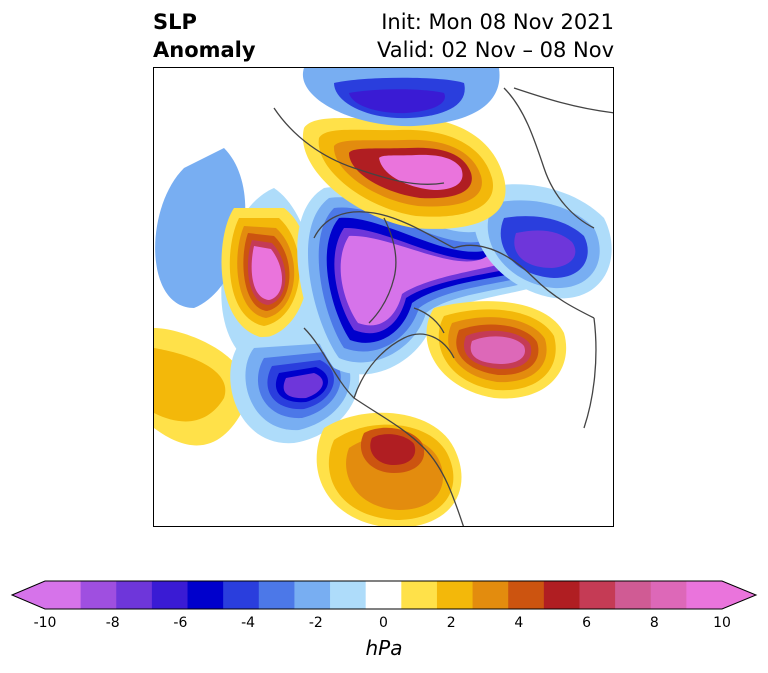 The image size is (768, 673). What do you see at coordinates (496, 350) in the screenshot?
I see `anomaly-positive-atlantic` at bounding box center [496, 350].